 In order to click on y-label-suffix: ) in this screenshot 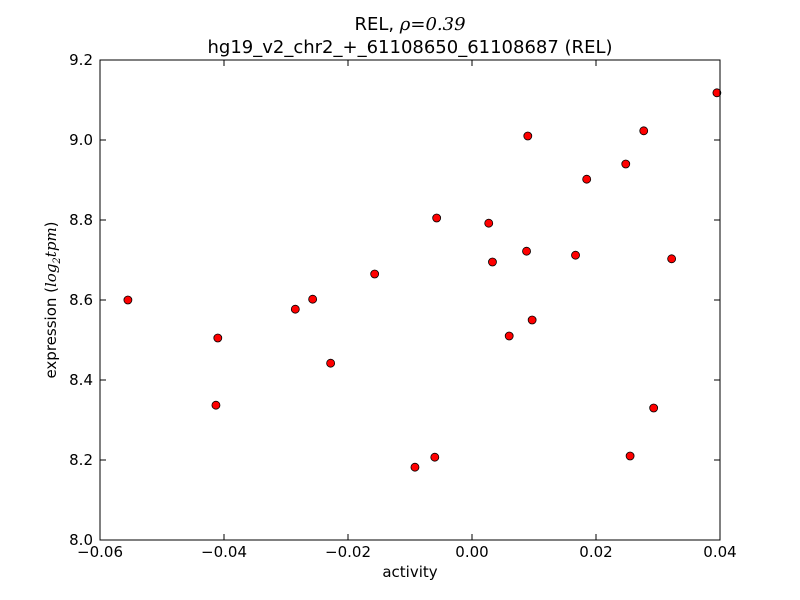, I will do `click(51, 224)`.